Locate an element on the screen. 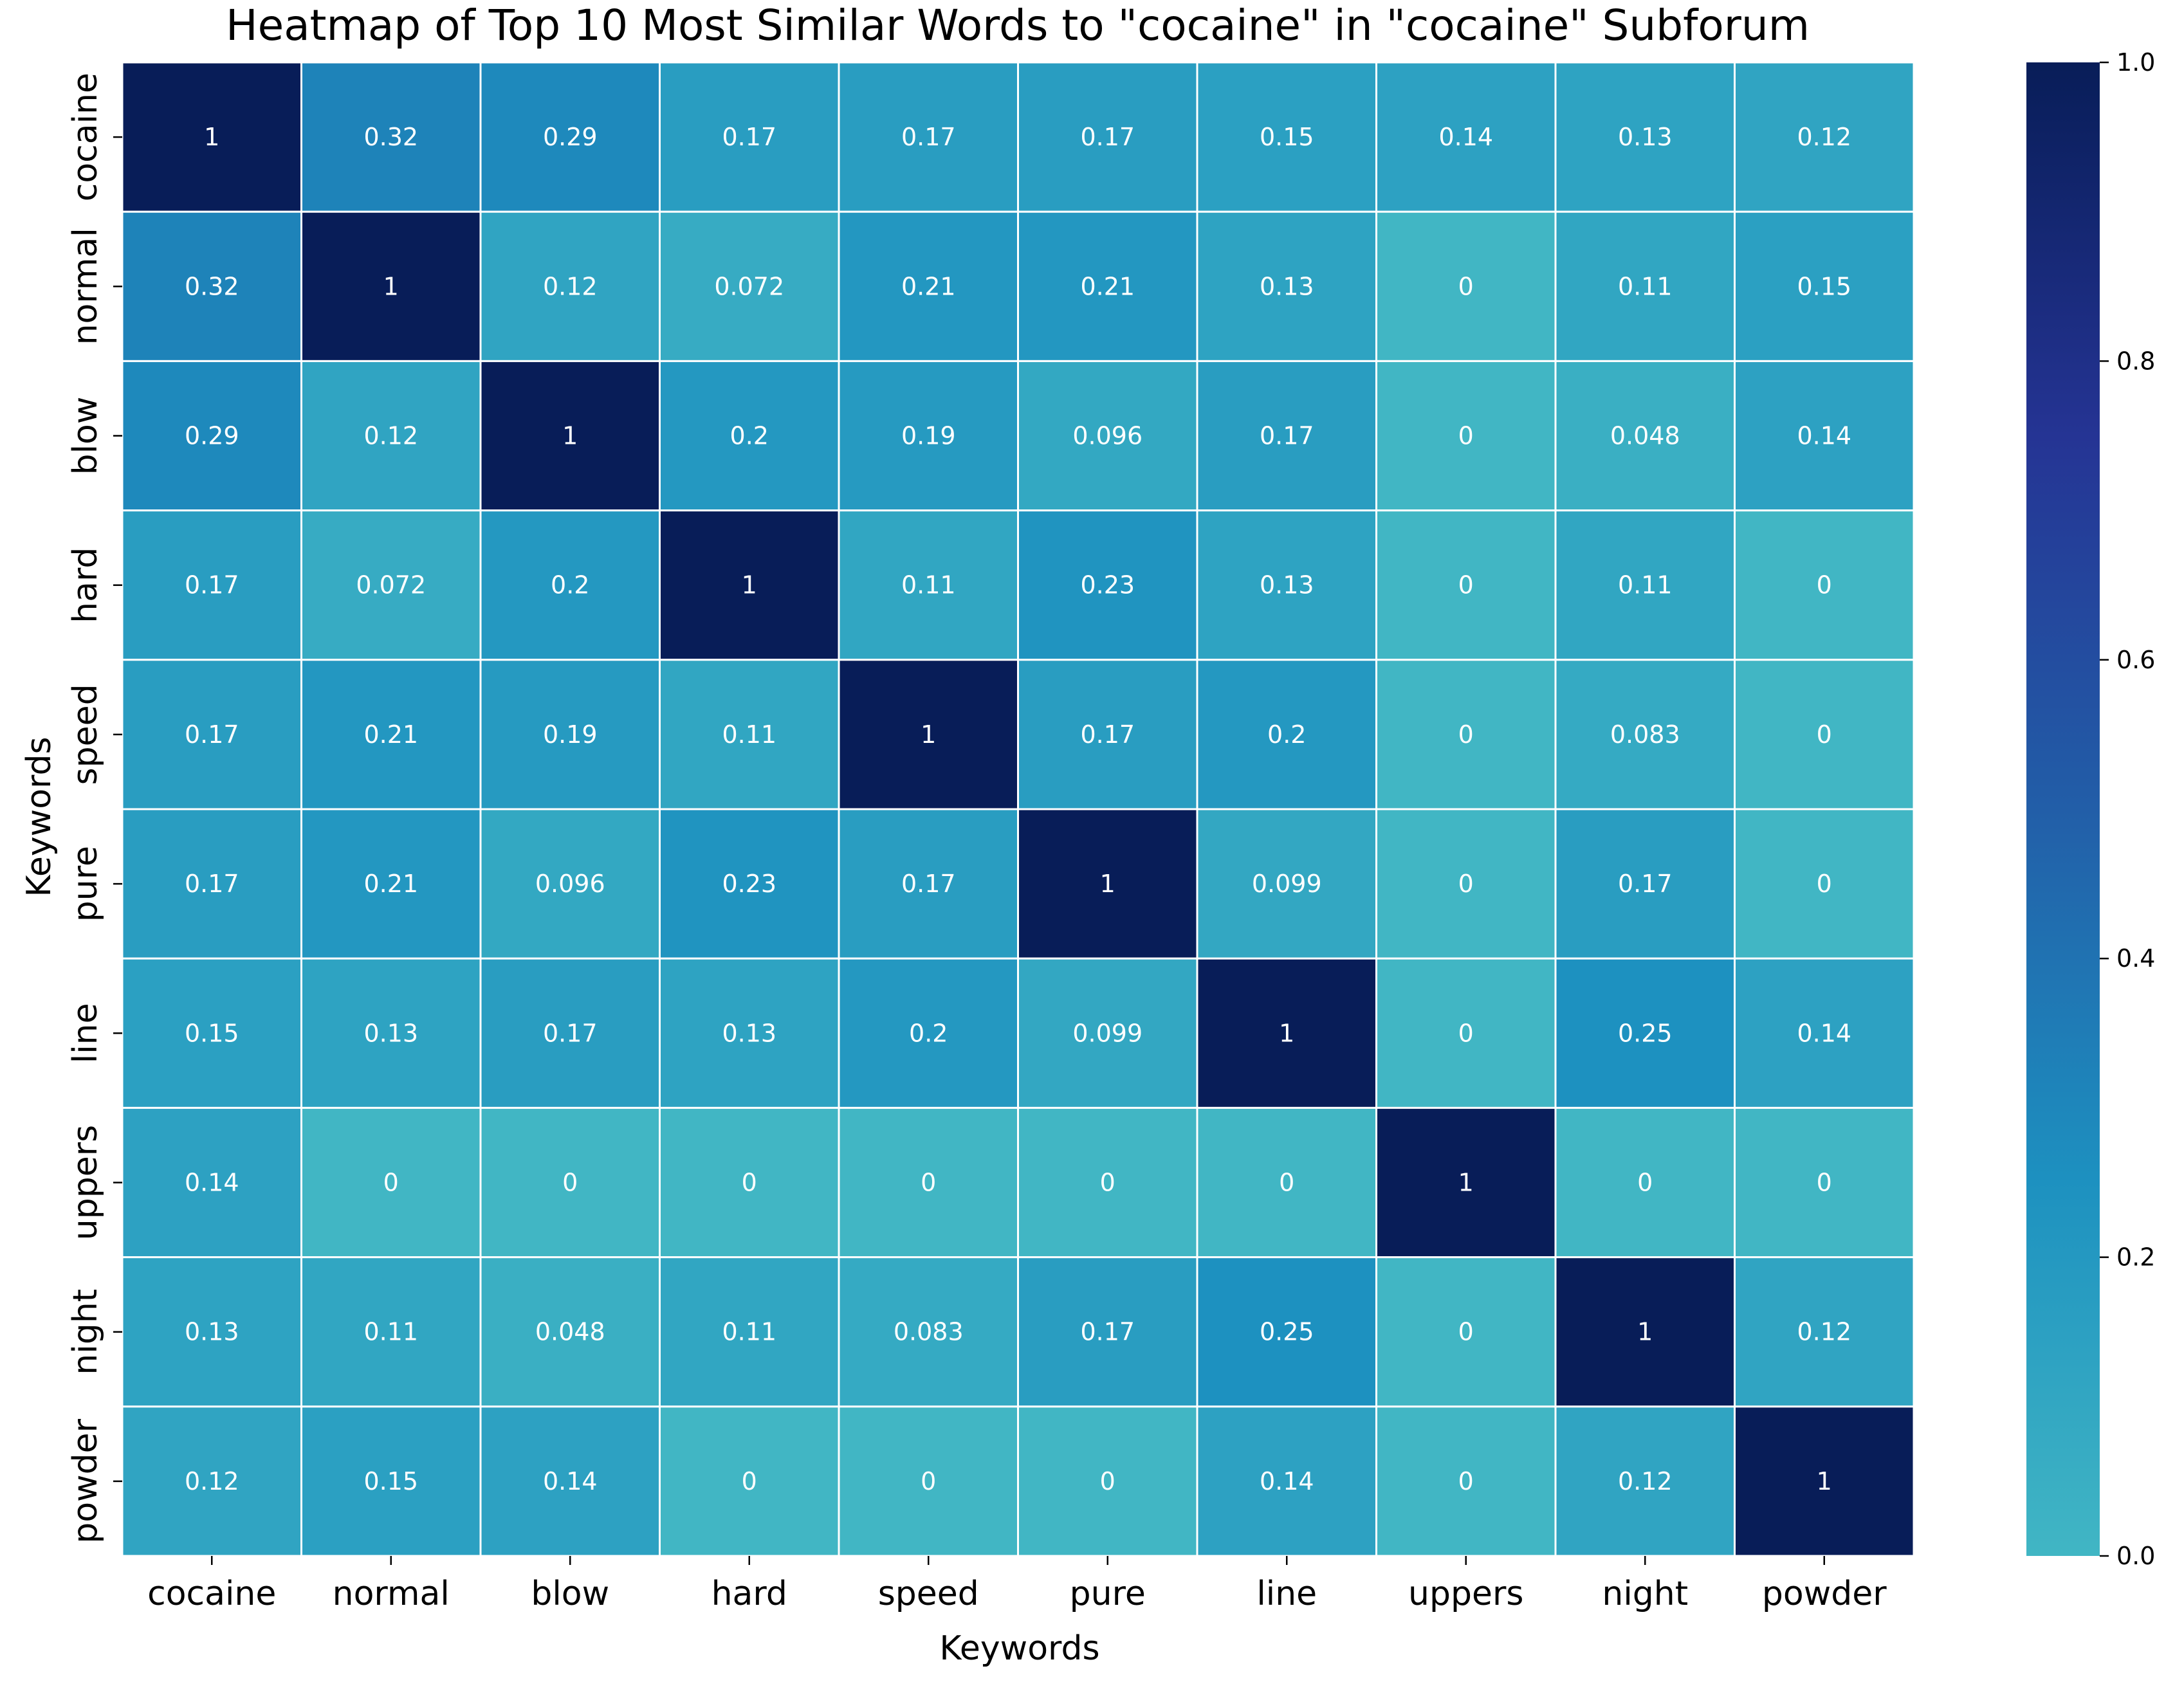  heatmap-cell-line-line is located at coordinates (1286, 1033).